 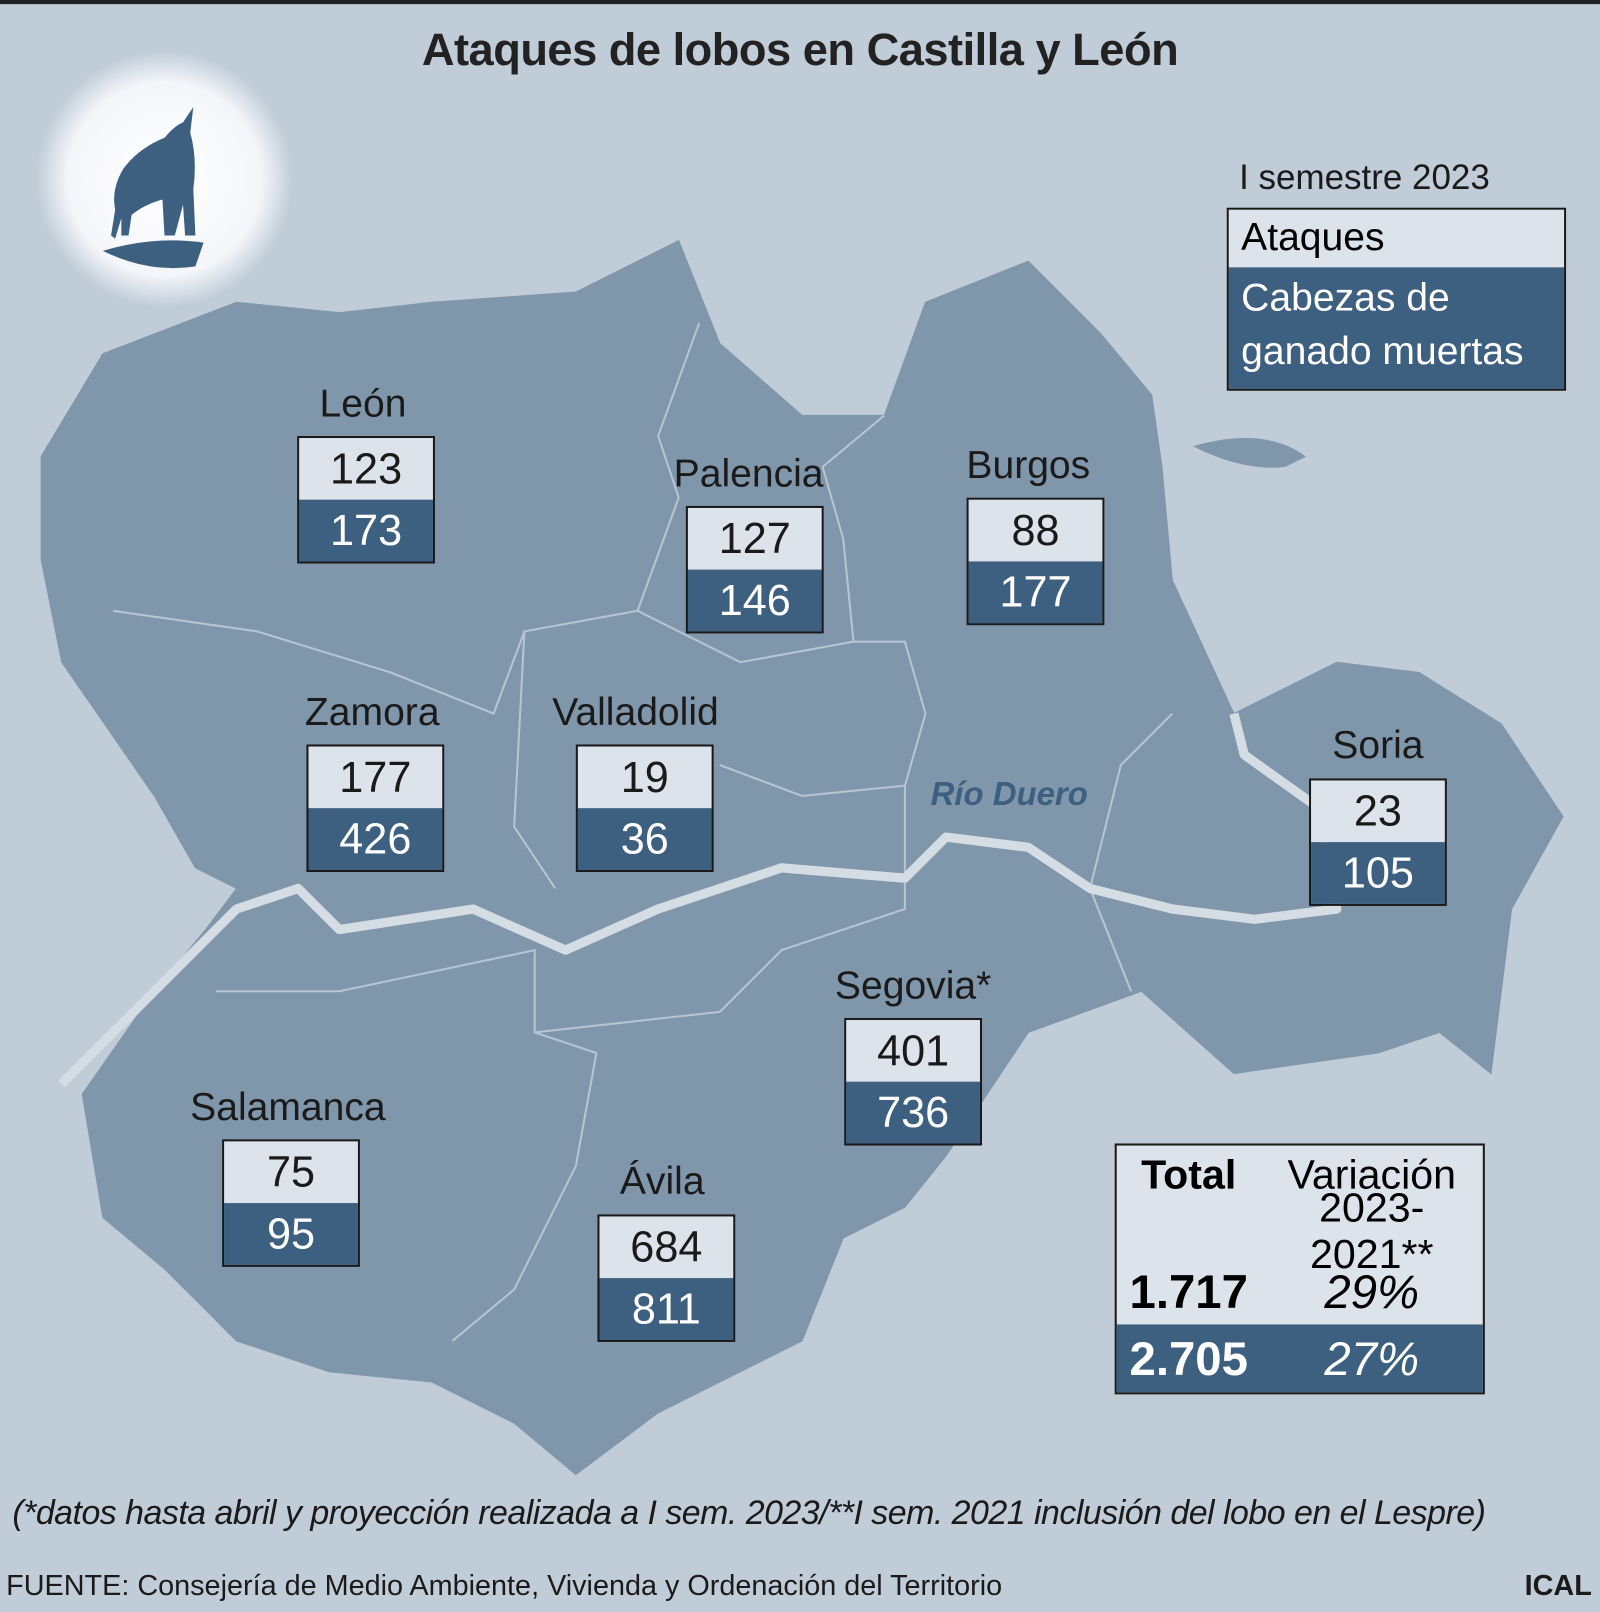 I want to click on attacks-value: 75, so click(x=291, y=1172).